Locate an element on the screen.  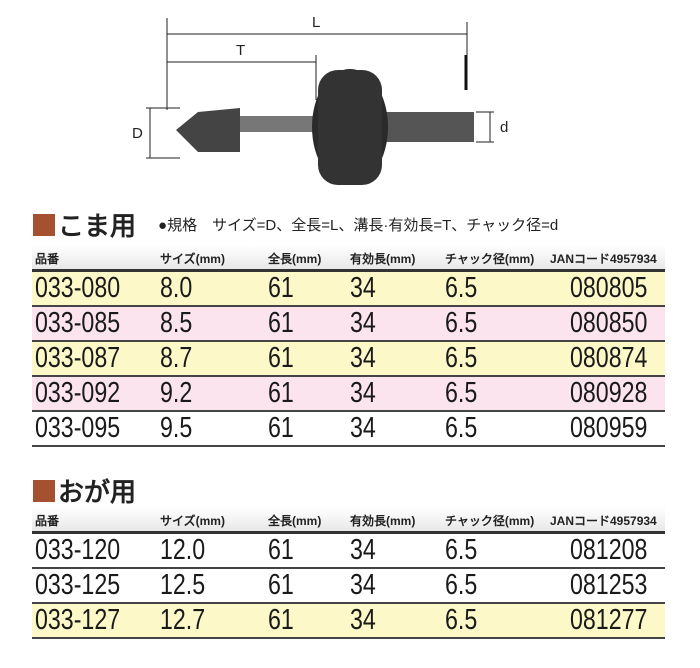
table-cell: 080959 is located at coordinates (609, 428).